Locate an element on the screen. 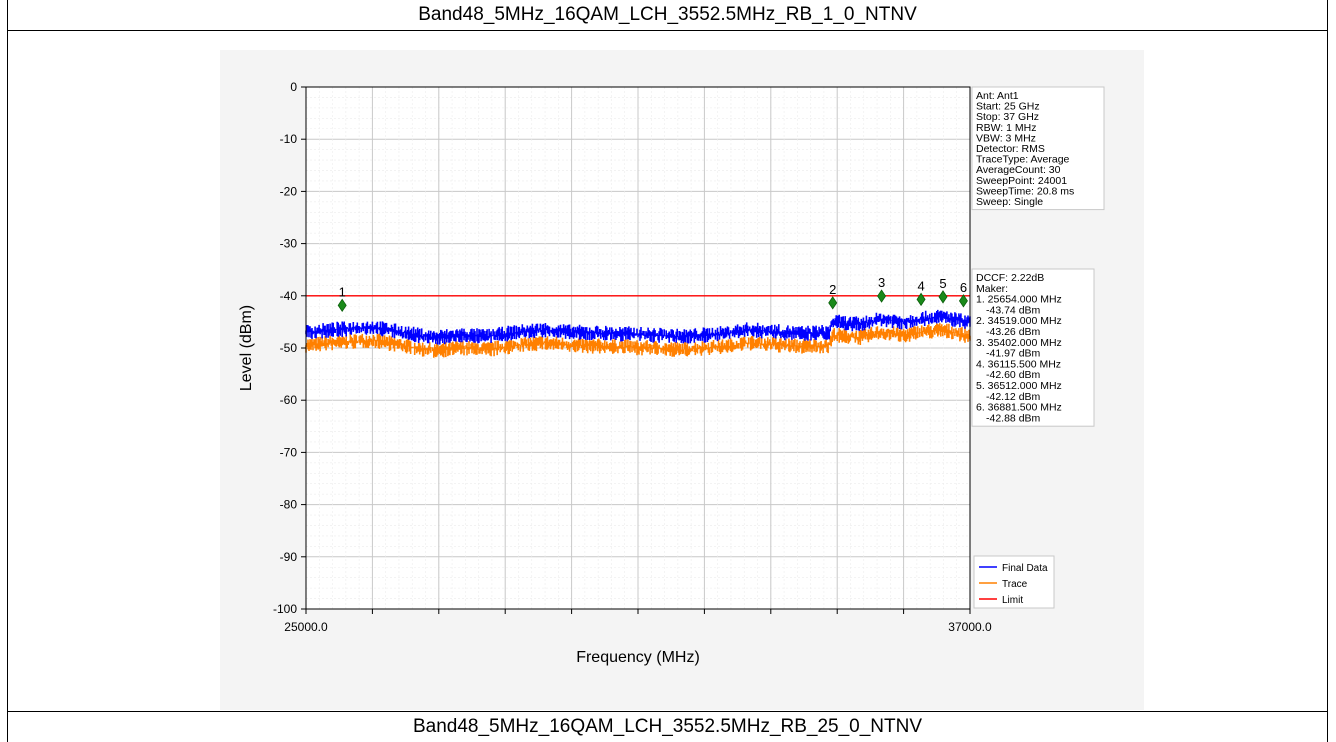 This screenshot has width=1336, height=742. marker-label: 3 is located at coordinates (881, 282).